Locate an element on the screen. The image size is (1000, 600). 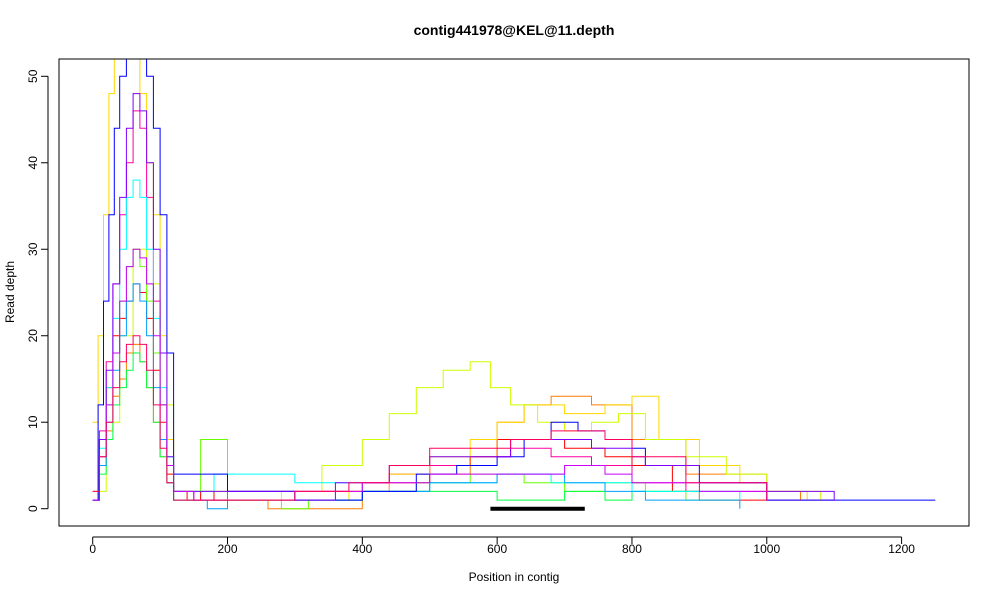
y-tick-label: 20 is located at coordinates (33, 336).